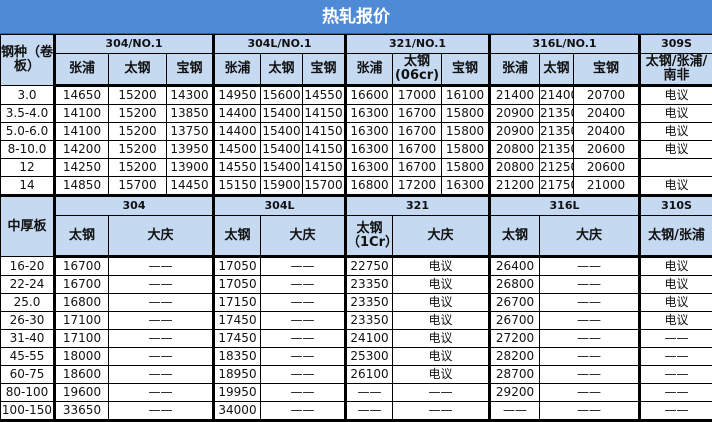  Describe the element at coordinates (515, 266) in the screenshot. I see `price-cell: 26400` at that location.